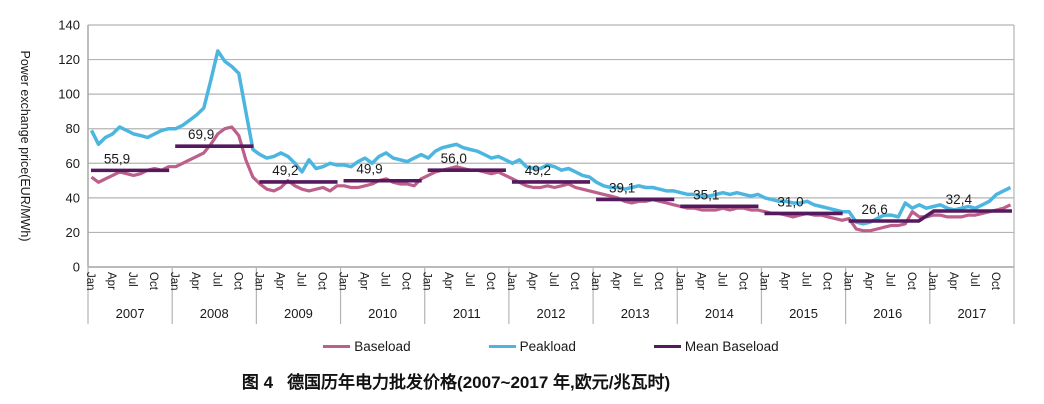  What do you see at coordinates (382, 346) in the screenshot?
I see `legend-label-baseload: Baseload` at bounding box center [382, 346].